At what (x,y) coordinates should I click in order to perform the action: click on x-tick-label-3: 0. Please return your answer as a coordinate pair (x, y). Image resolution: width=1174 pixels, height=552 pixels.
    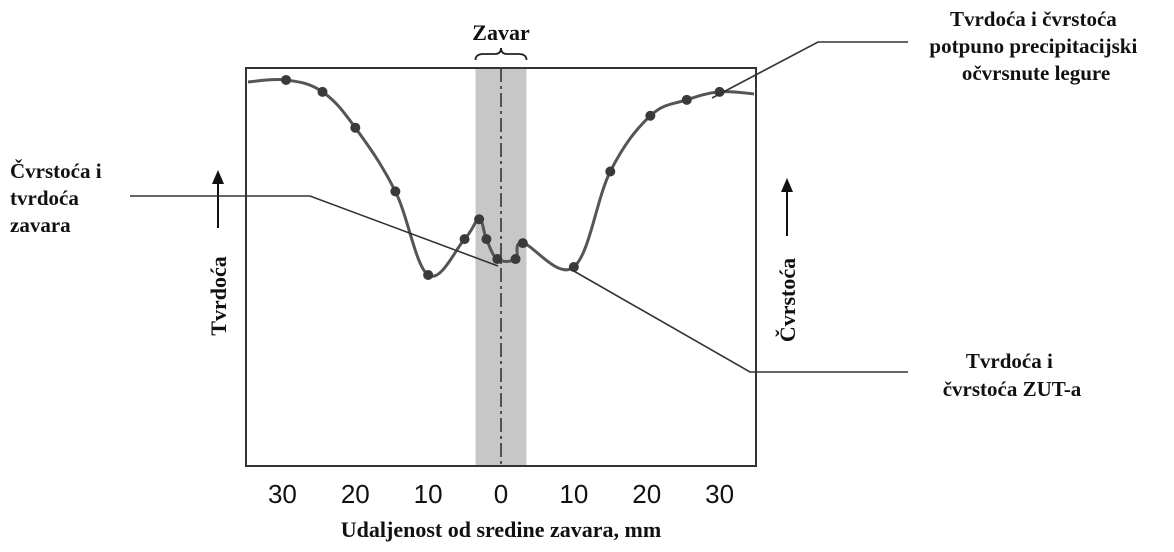
    Looking at the image, I should click on (501, 494).